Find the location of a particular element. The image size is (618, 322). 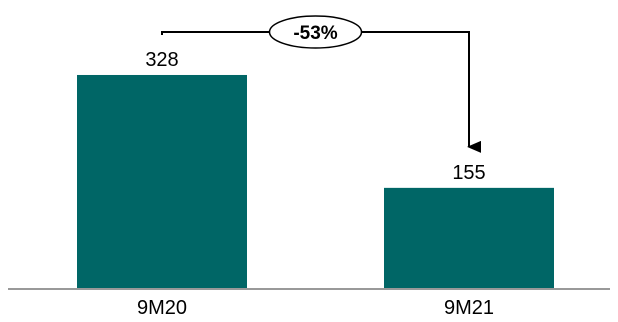

category-label-9m21: 9M21 is located at coordinates (469, 308).